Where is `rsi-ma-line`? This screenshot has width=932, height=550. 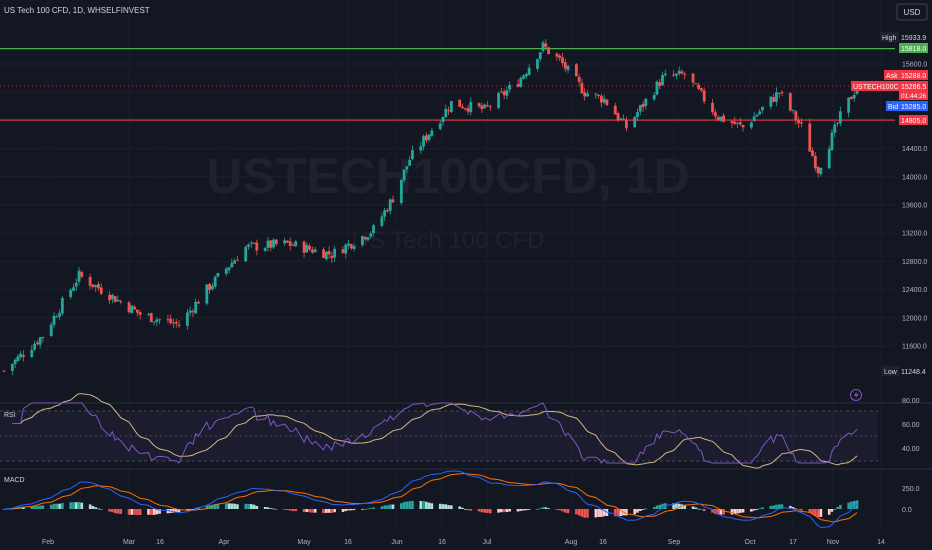 rsi-ma-line is located at coordinates (435, 431).